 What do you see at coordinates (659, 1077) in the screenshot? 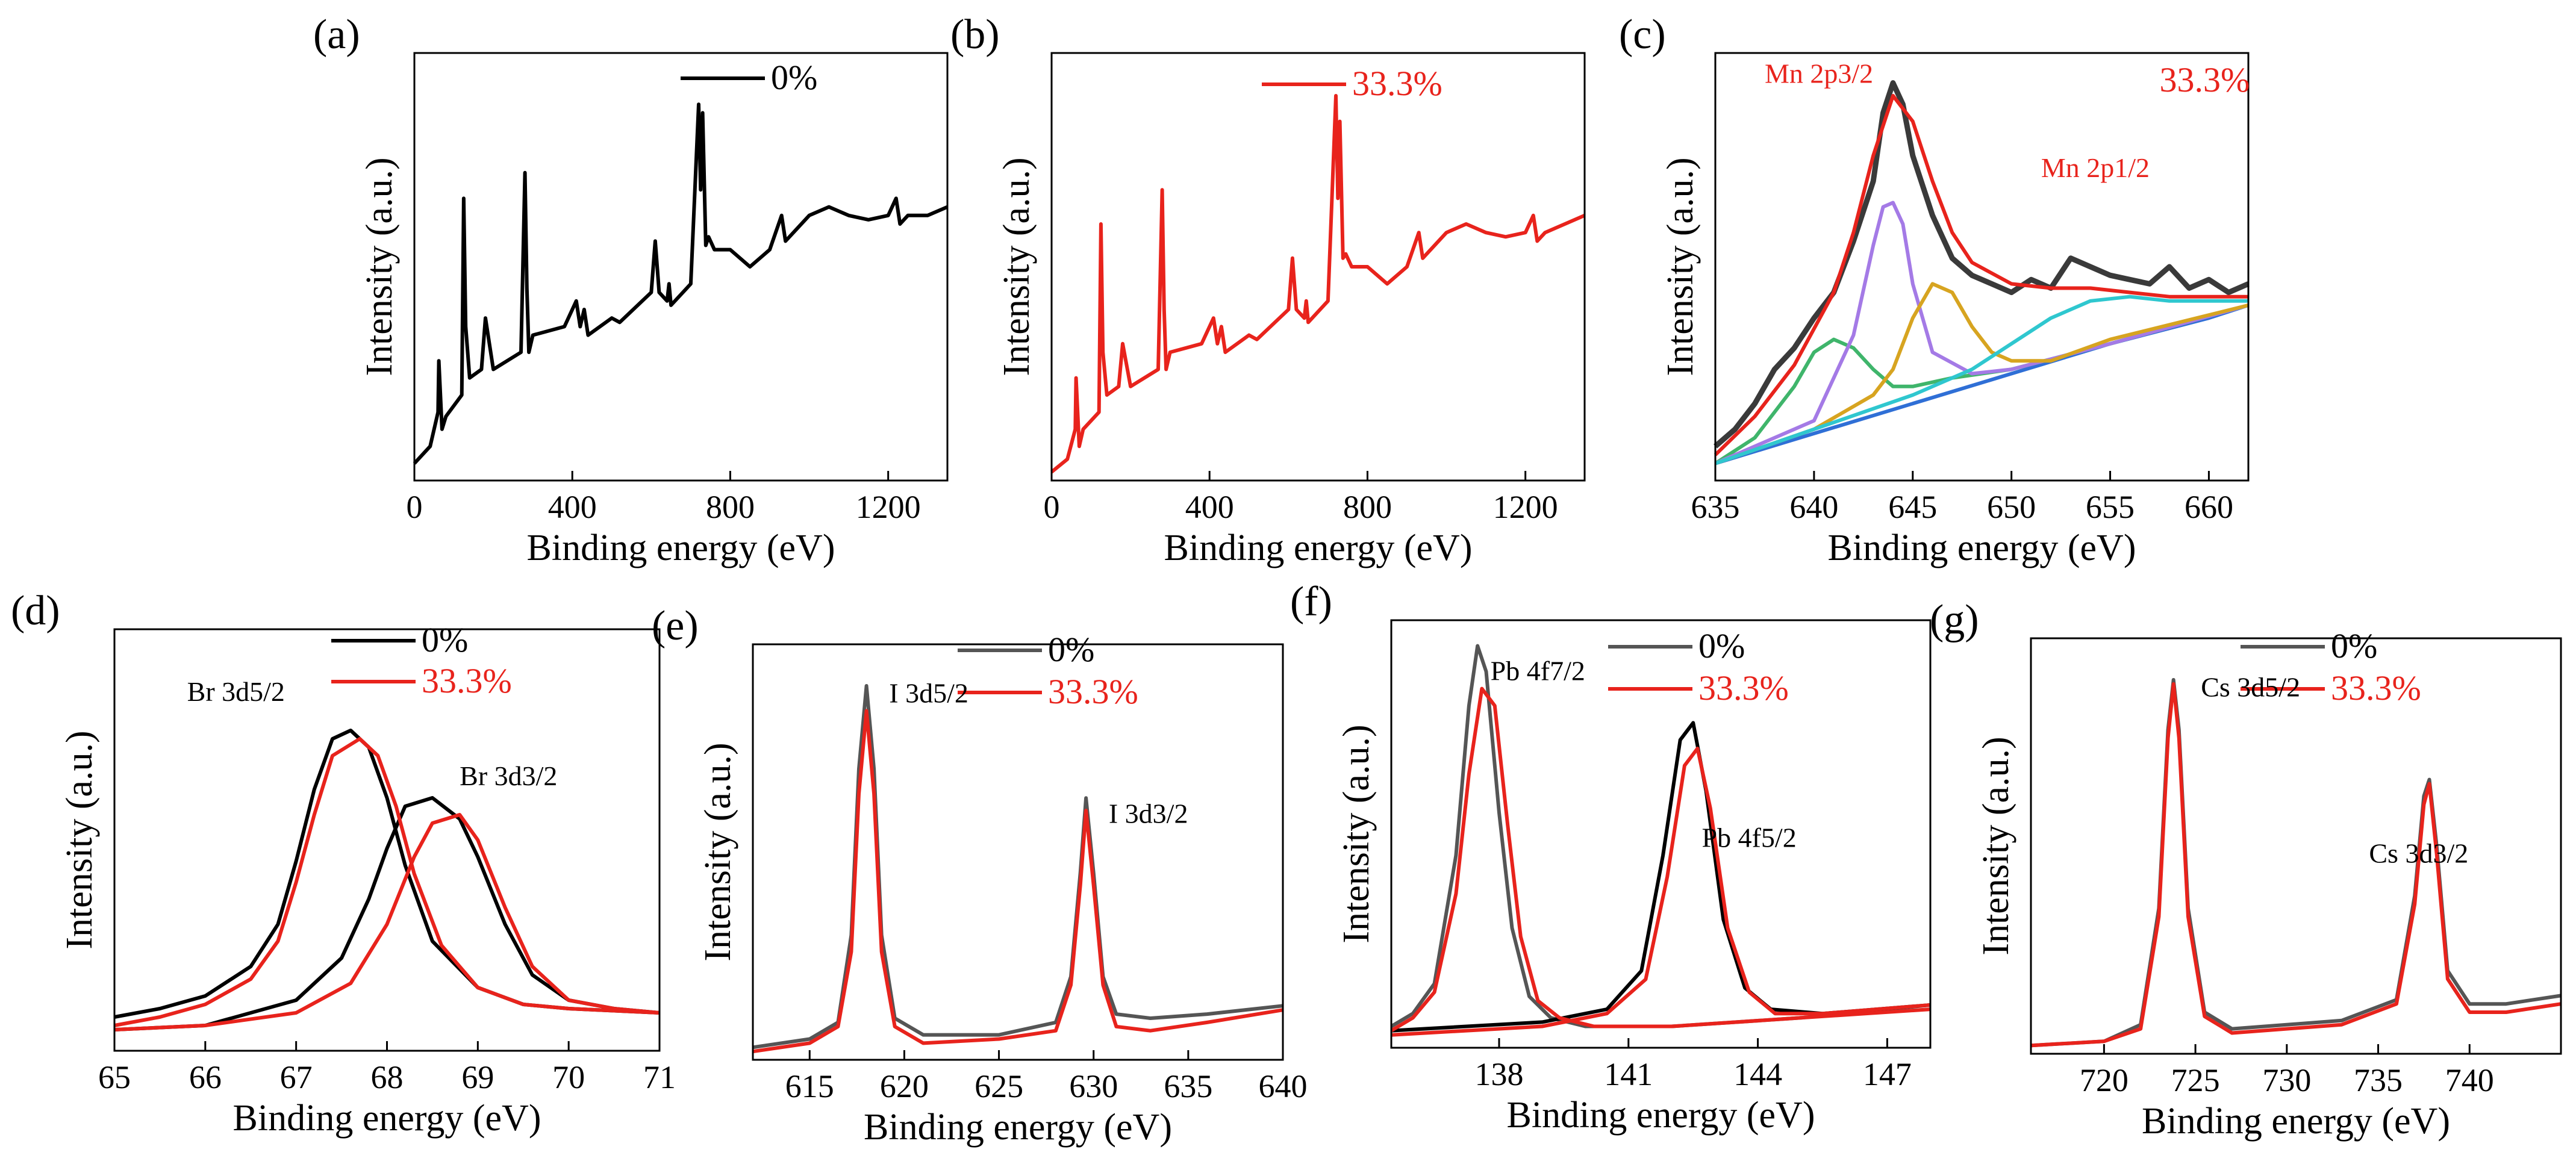
I see `x-tick-label-d-6: 71` at bounding box center [659, 1077].